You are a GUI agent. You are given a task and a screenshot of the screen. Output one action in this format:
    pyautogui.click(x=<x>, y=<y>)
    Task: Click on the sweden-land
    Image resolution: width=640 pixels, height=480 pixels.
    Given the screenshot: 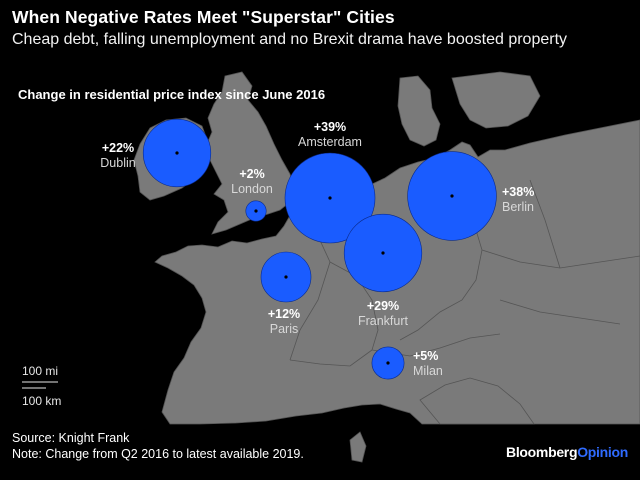 What is the action you would take?
    pyautogui.click(x=496, y=100)
    